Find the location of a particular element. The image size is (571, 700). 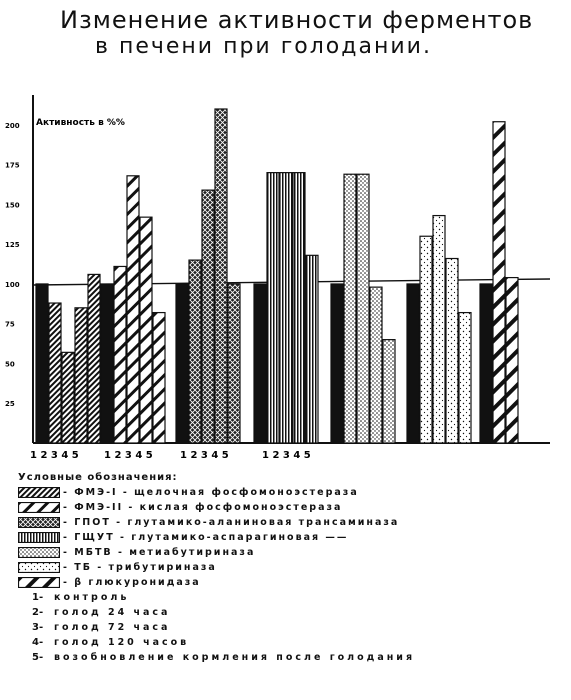

legend-item: - ГЩУТ - глутамико-аспарагиновая —— is located at coordinates (290, 537).